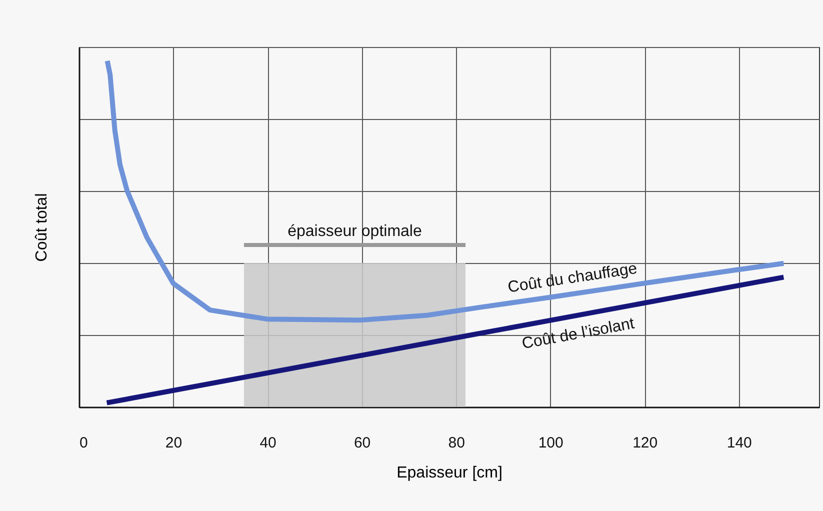 The height and width of the screenshot is (511, 823). I want to click on x-tick-label: 100, so click(551, 443).